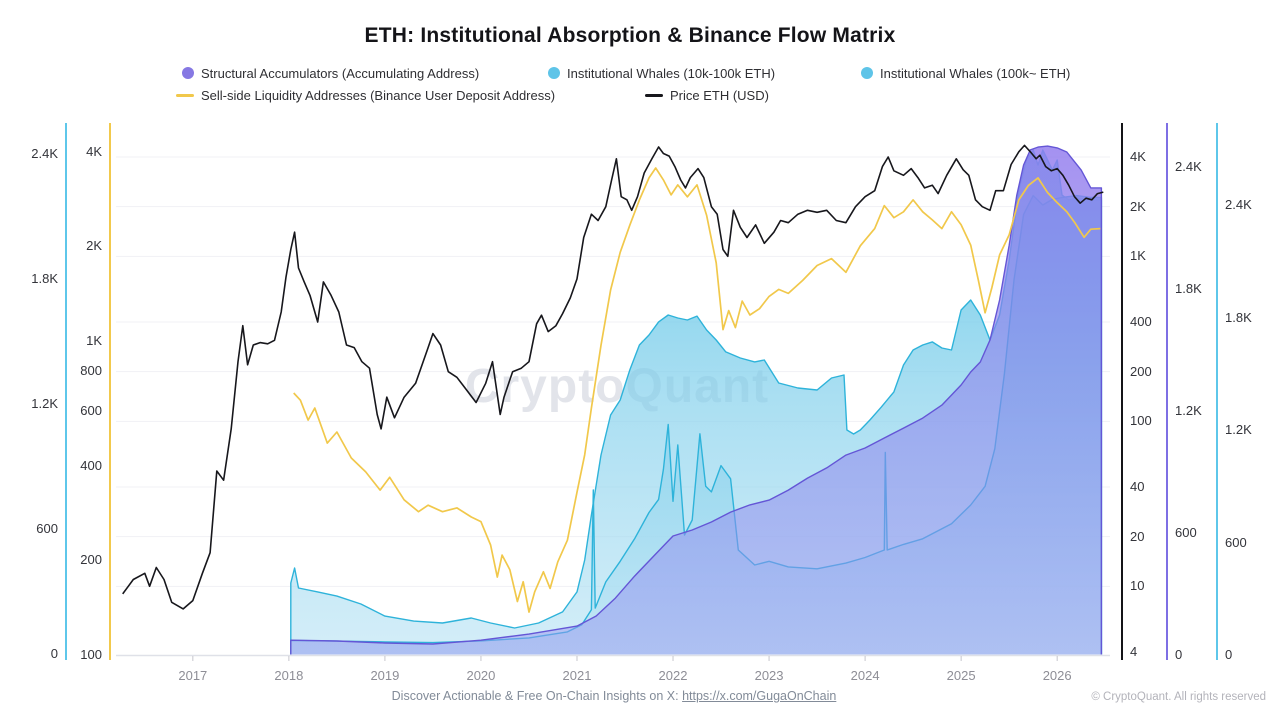  I want to click on y-tick-label-price: 1K, so click(1138, 256).